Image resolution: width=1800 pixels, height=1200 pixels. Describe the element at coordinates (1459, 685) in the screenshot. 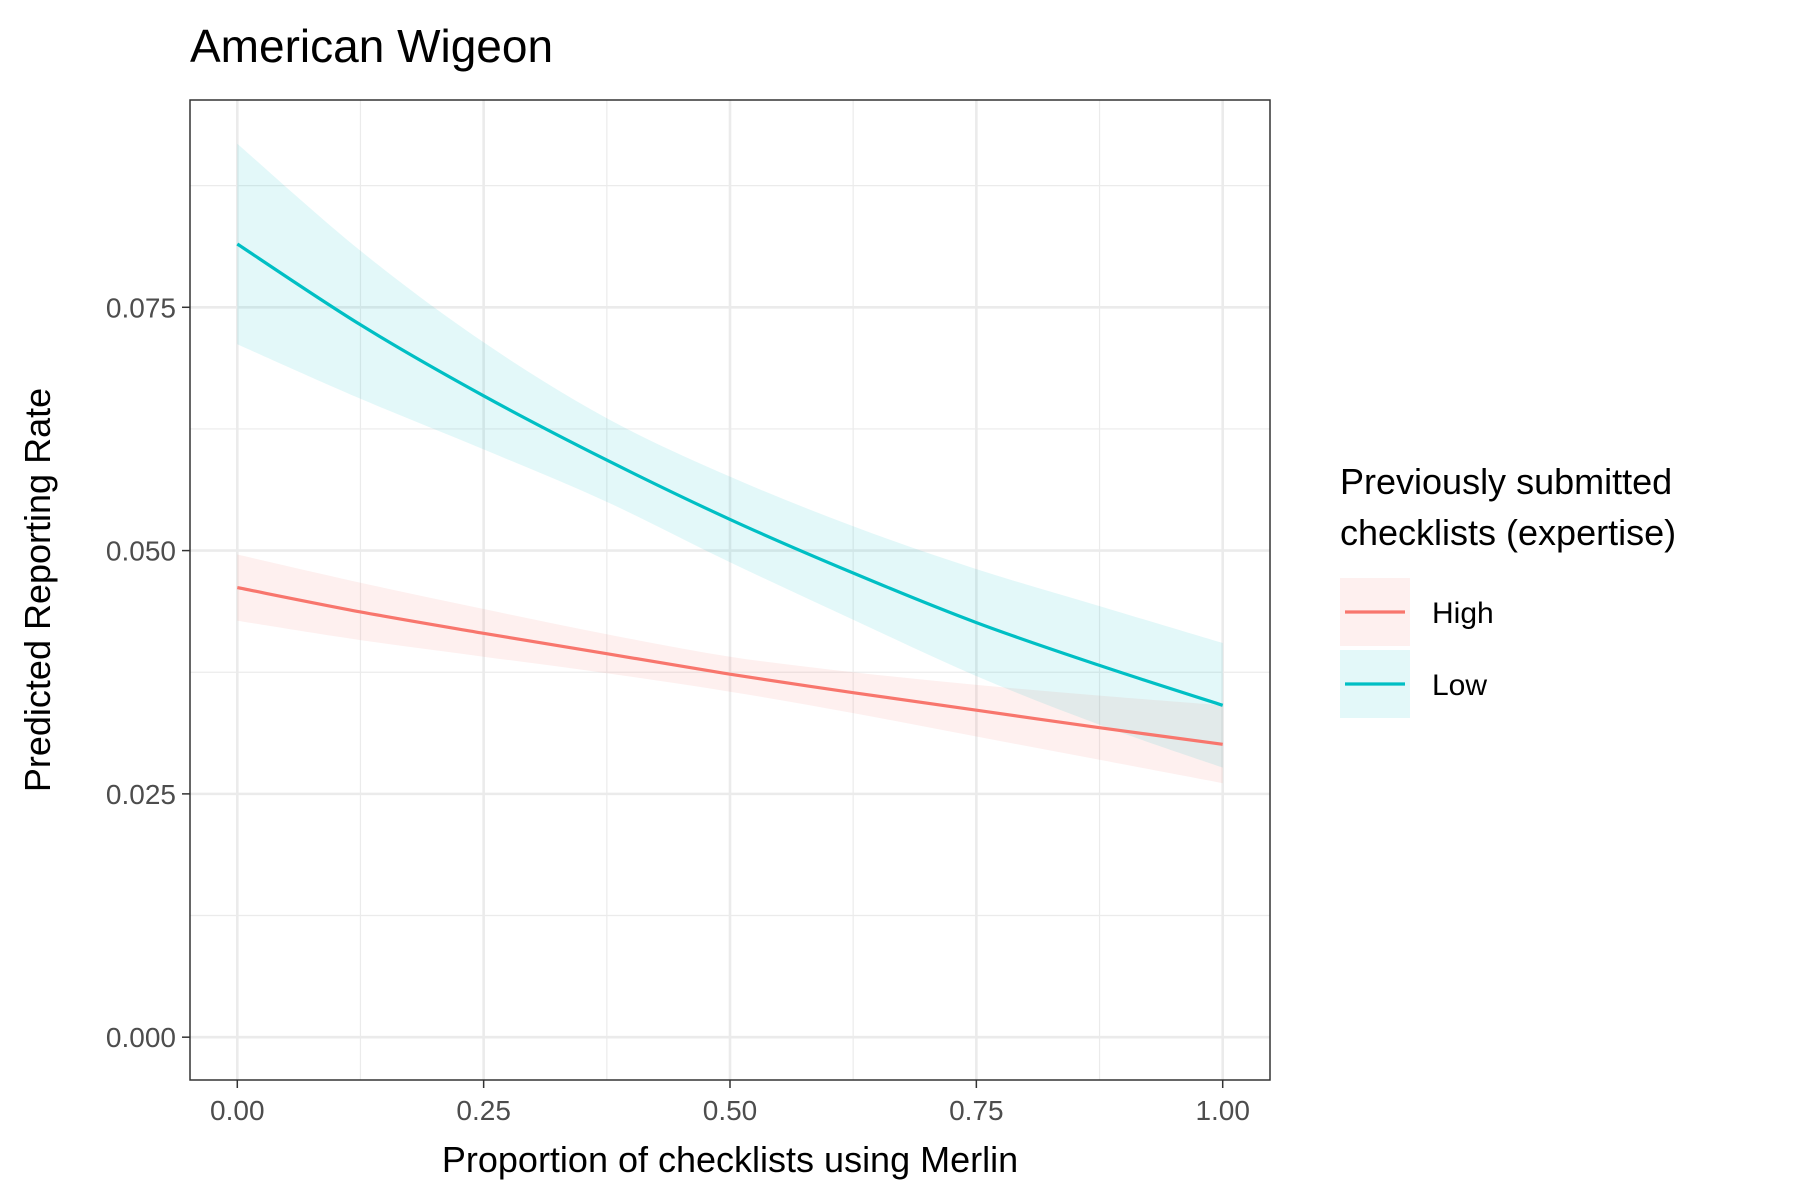

I see `legend-label-low: Low` at that location.